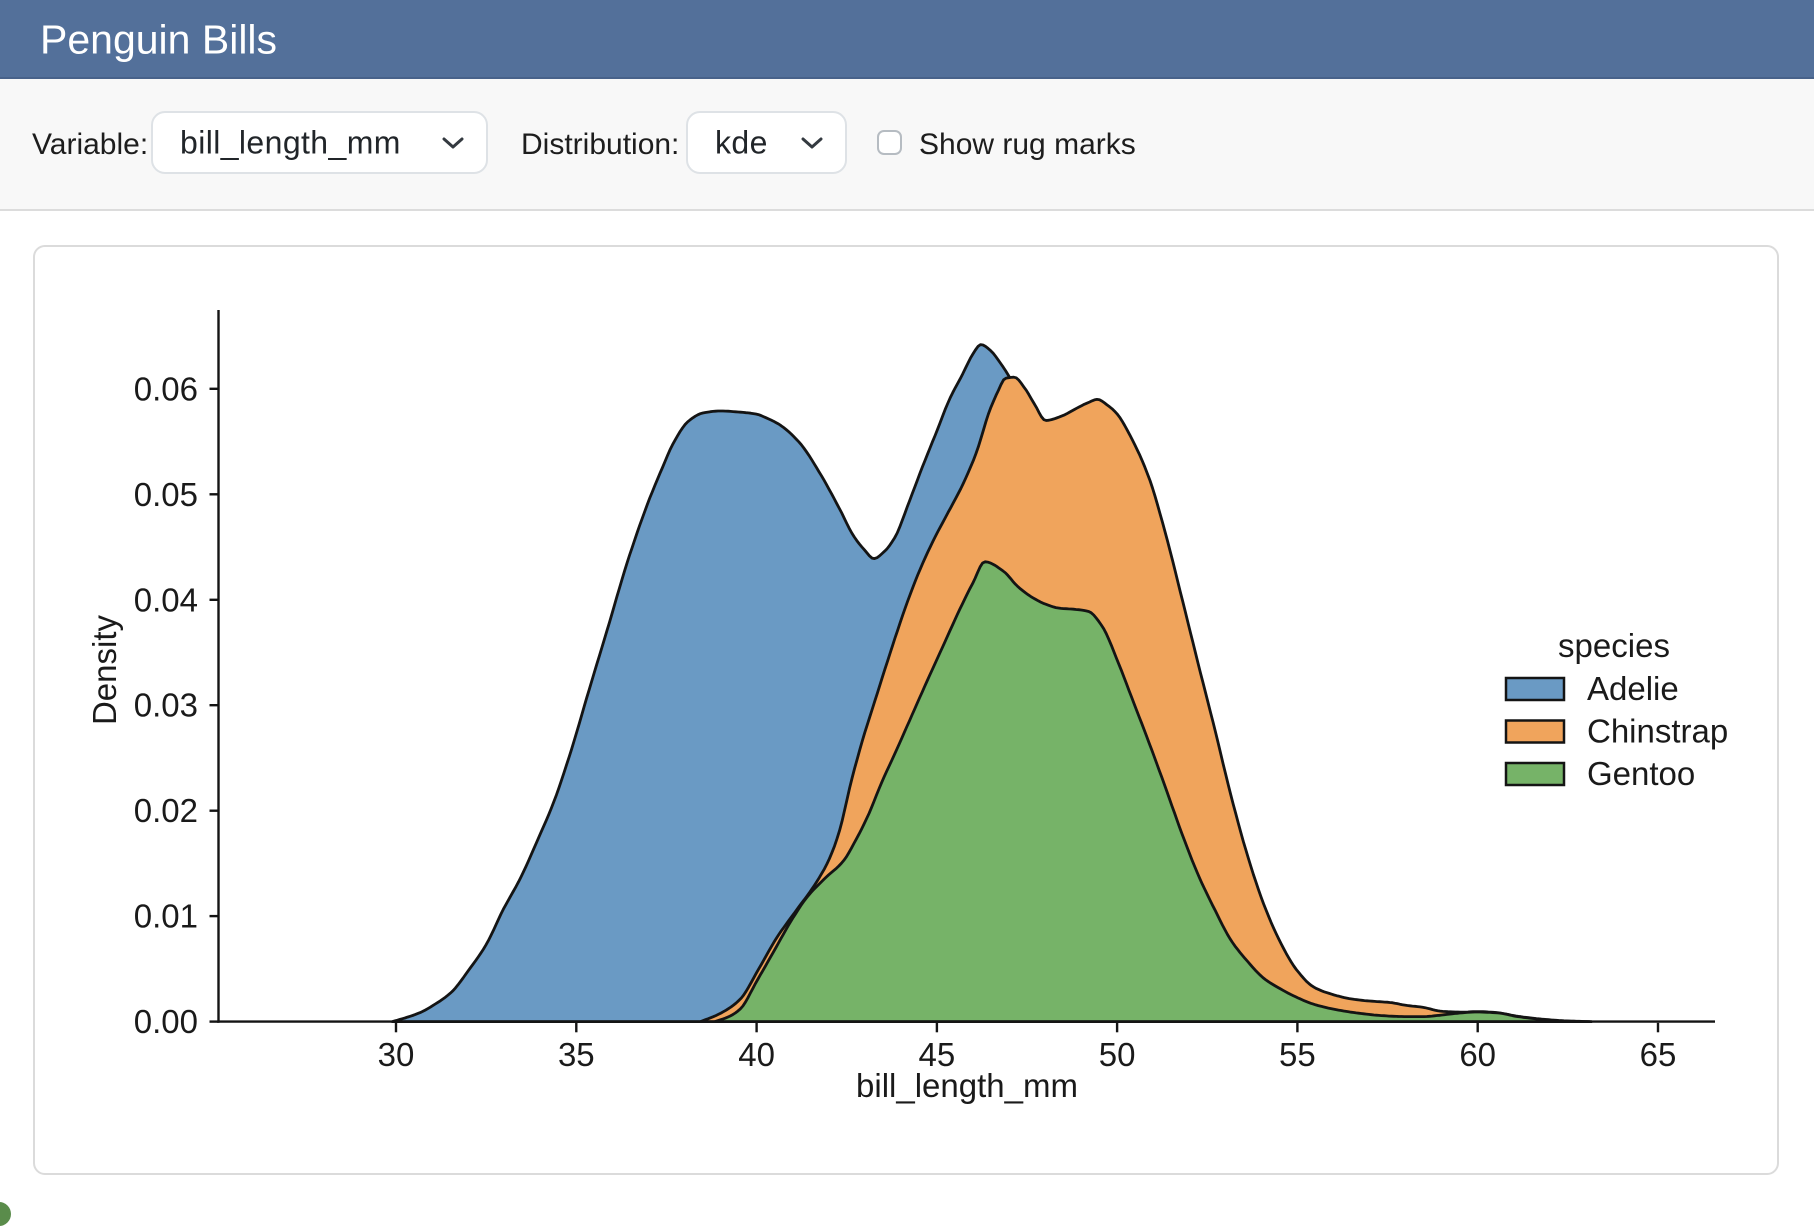 This screenshot has height=1226, width=1814. What do you see at coordinates (166, 916) in the screenshot?
I see `svg-text: 0.01` at bounding box center [166, 916].